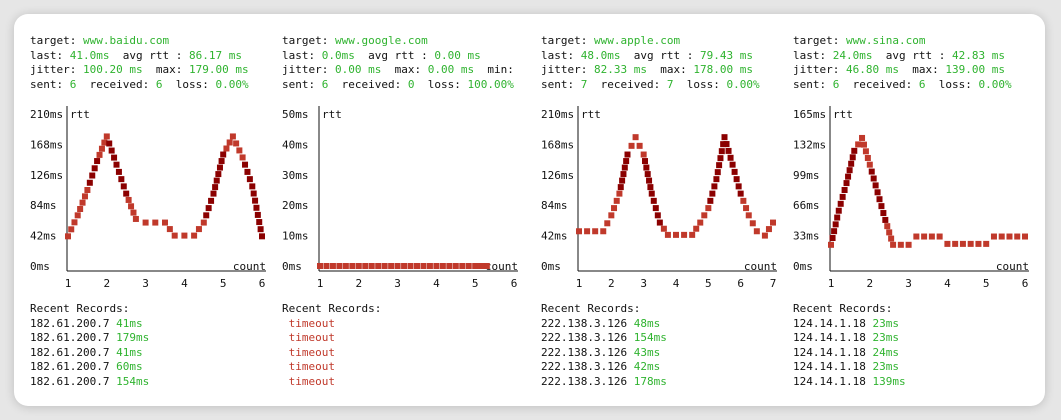 Image resolution: width=1061 pixels, height=420 pixels. Describe the element at coordinates (331, 324) in the screenshot. I see `record-row: timeout` at that location.